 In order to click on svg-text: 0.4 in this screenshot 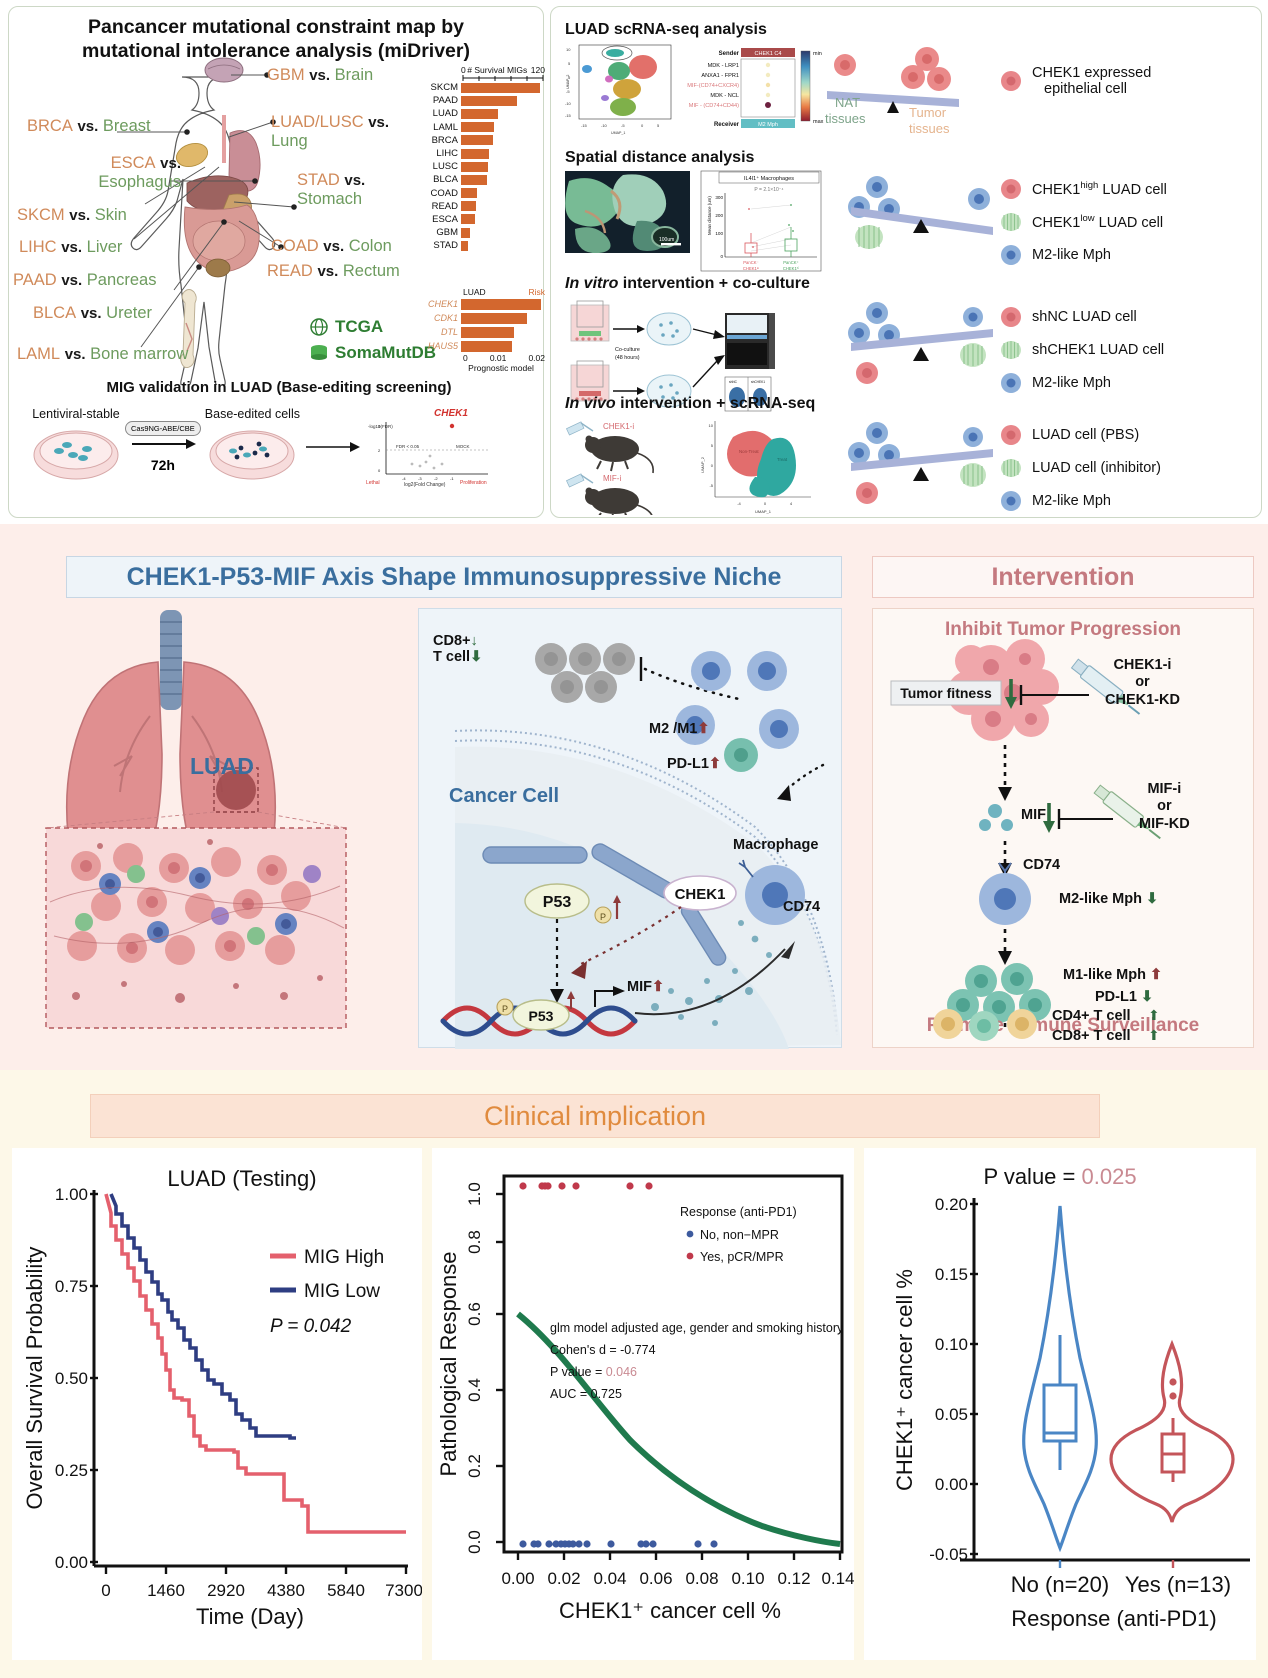, I will do `click(474, 1390)`.